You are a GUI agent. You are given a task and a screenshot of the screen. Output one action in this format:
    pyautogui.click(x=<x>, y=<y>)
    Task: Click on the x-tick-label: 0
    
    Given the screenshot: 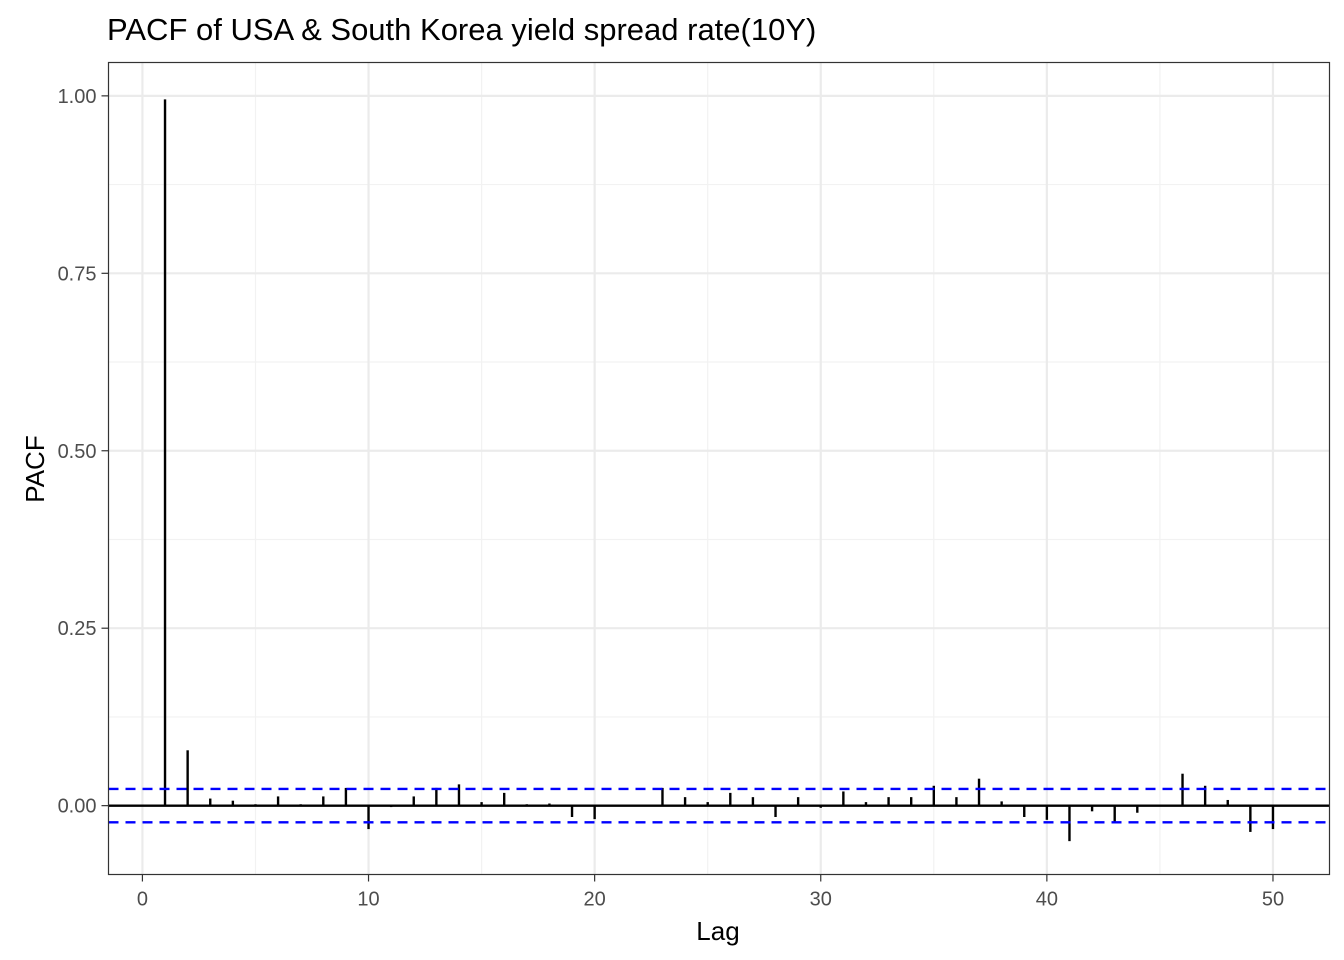 What is the action you would take?
    pyautogui.click(x=142, y=900)
    